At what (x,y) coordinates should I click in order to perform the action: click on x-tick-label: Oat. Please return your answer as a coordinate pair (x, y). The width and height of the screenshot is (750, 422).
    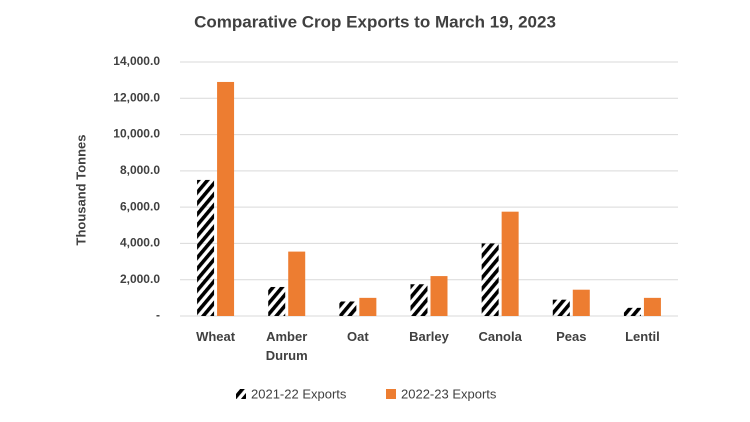
    Looking at the image, I should click on (358, 336).